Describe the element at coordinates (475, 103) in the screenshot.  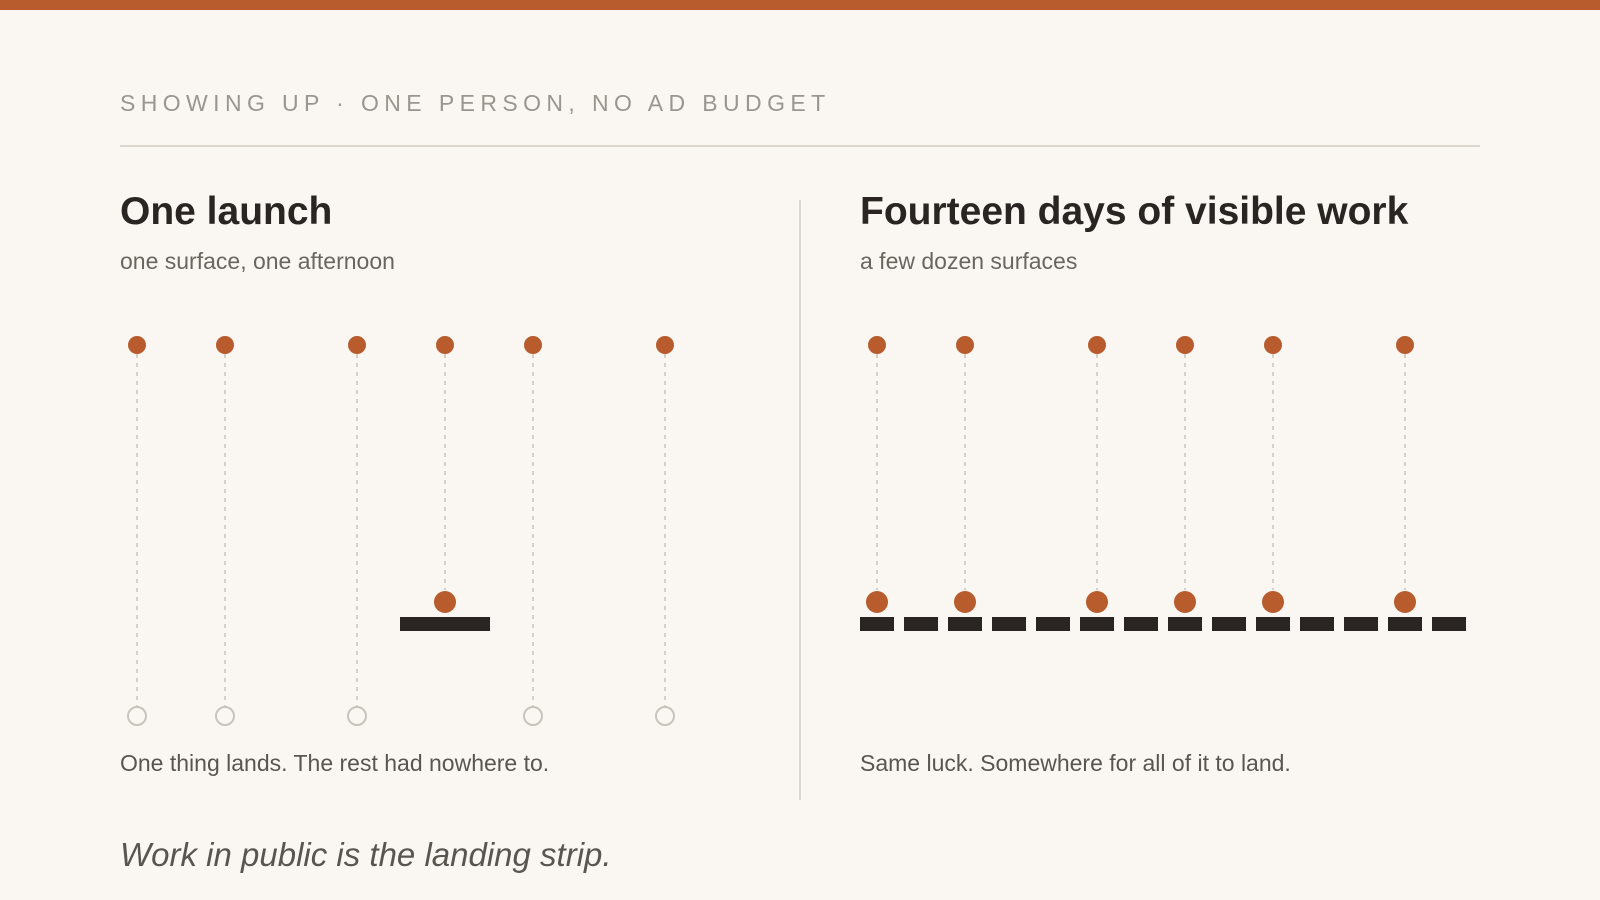
I see `eyebrow-label: SHOWING UP · ONE PERSON, NO AD BUDGET` at that location.